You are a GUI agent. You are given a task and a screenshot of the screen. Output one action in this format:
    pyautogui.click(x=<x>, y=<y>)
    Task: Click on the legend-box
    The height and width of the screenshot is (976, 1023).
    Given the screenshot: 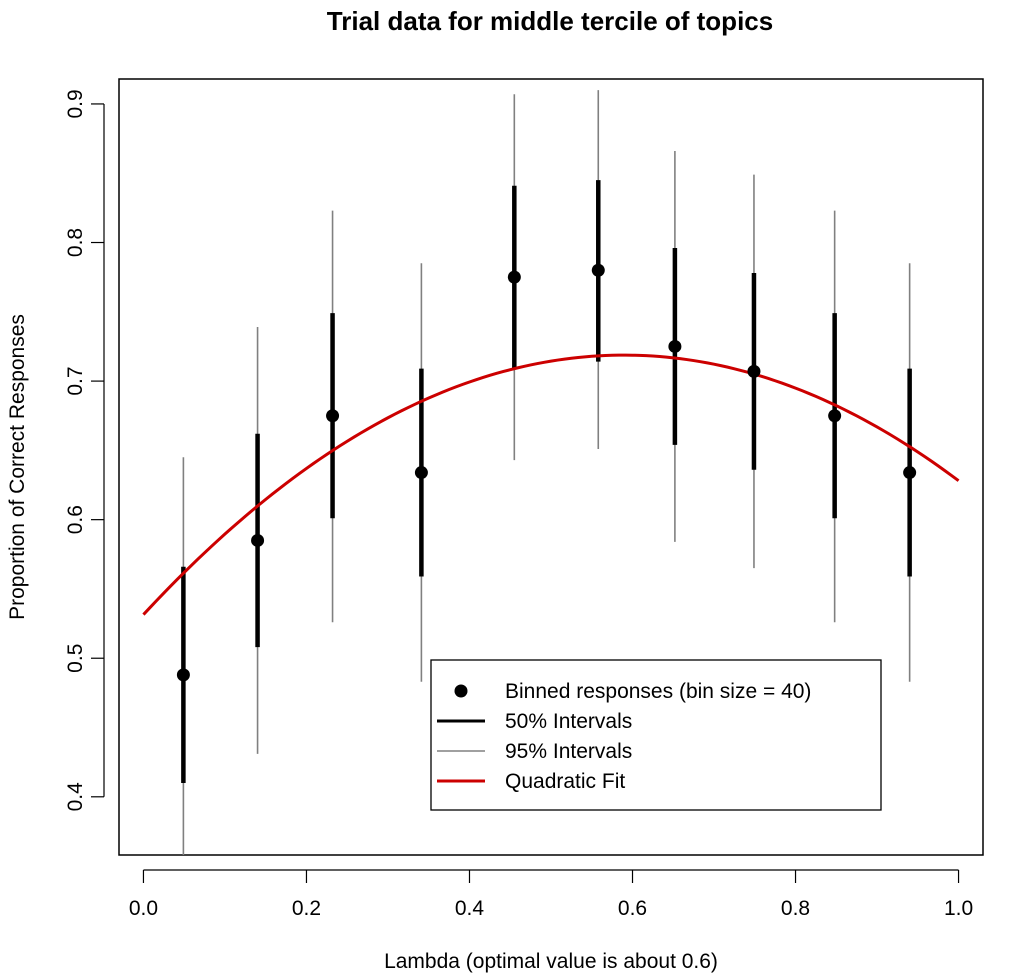 What is the action you would take?
    pyautogui.click(x=656, y=735)
    